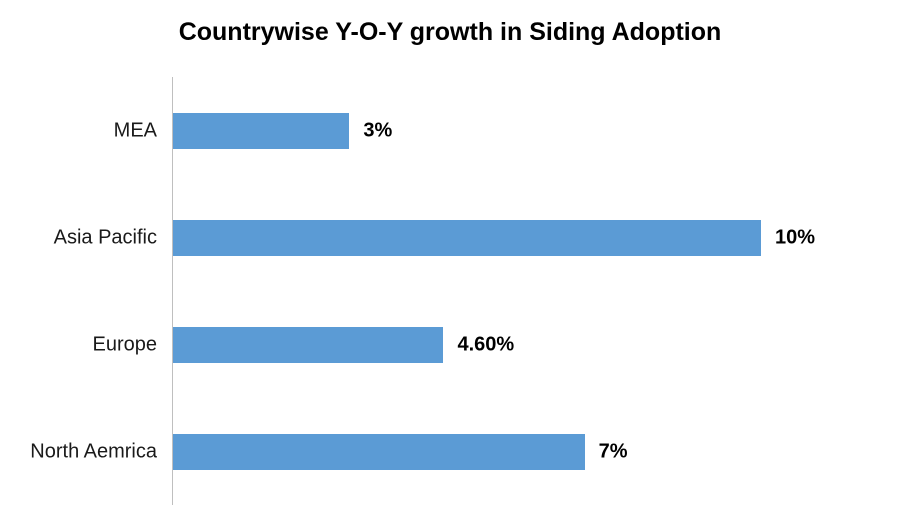  What do you see at coordinates (613, 451) in the screenshot?
I see `value-label: 7%` at bounding box center [613, 451].